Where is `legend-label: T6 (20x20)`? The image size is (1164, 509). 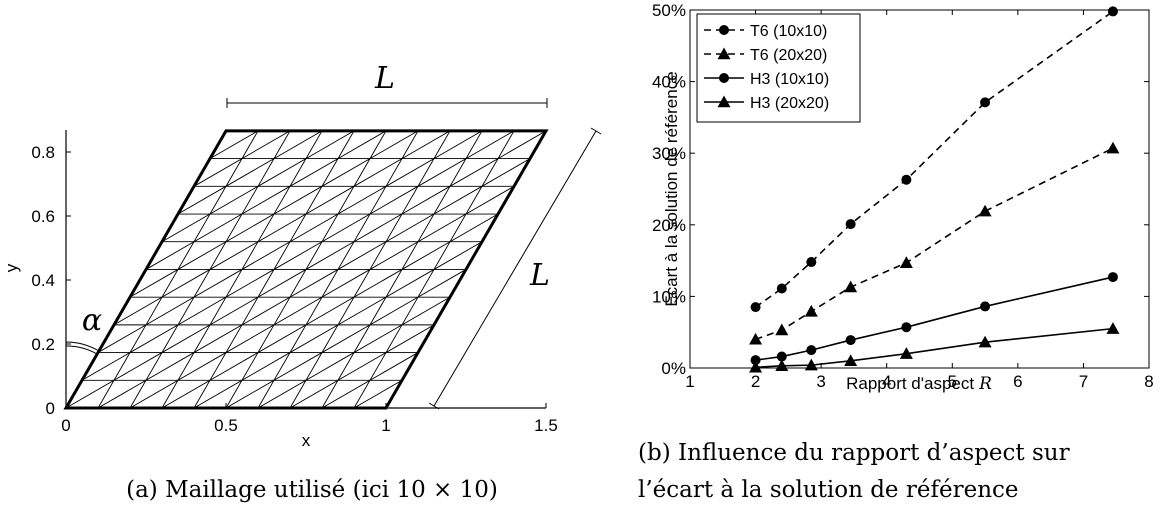 legend-label: T6 (20x20) is located at coordinates (788, 55).